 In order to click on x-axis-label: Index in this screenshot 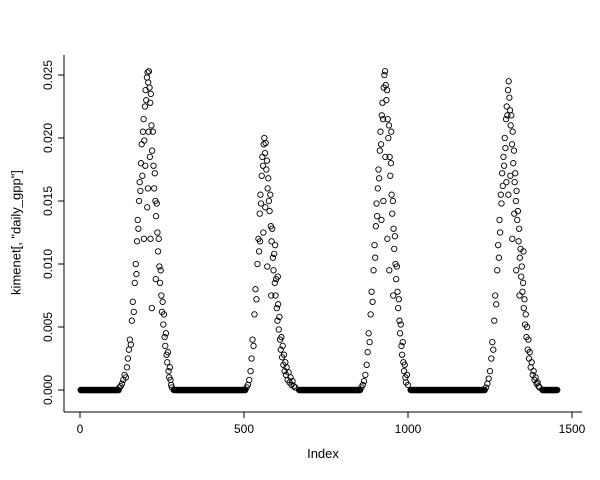, I will do `click(323, 453)`.